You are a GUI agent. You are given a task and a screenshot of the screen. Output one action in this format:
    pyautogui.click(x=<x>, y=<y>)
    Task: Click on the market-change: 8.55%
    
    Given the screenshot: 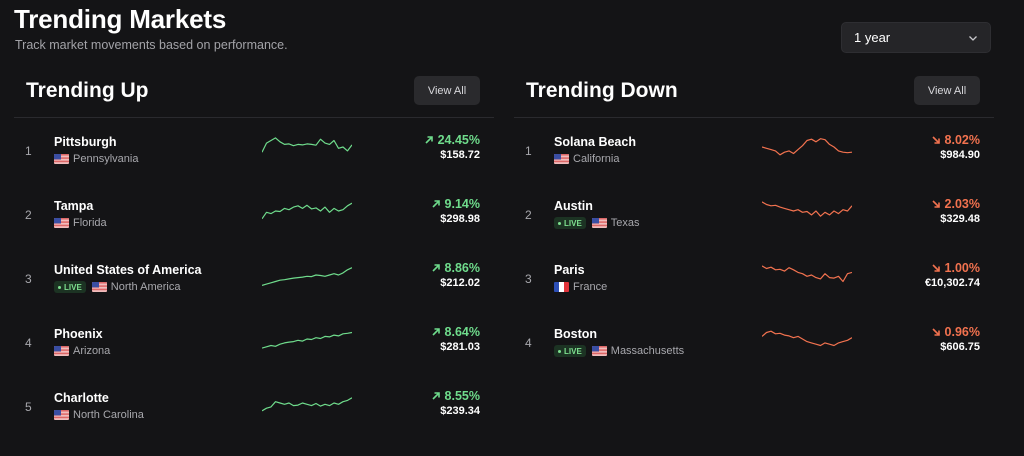 What is the action you would take?
    pyautogui.click(x=455, y=396)
    